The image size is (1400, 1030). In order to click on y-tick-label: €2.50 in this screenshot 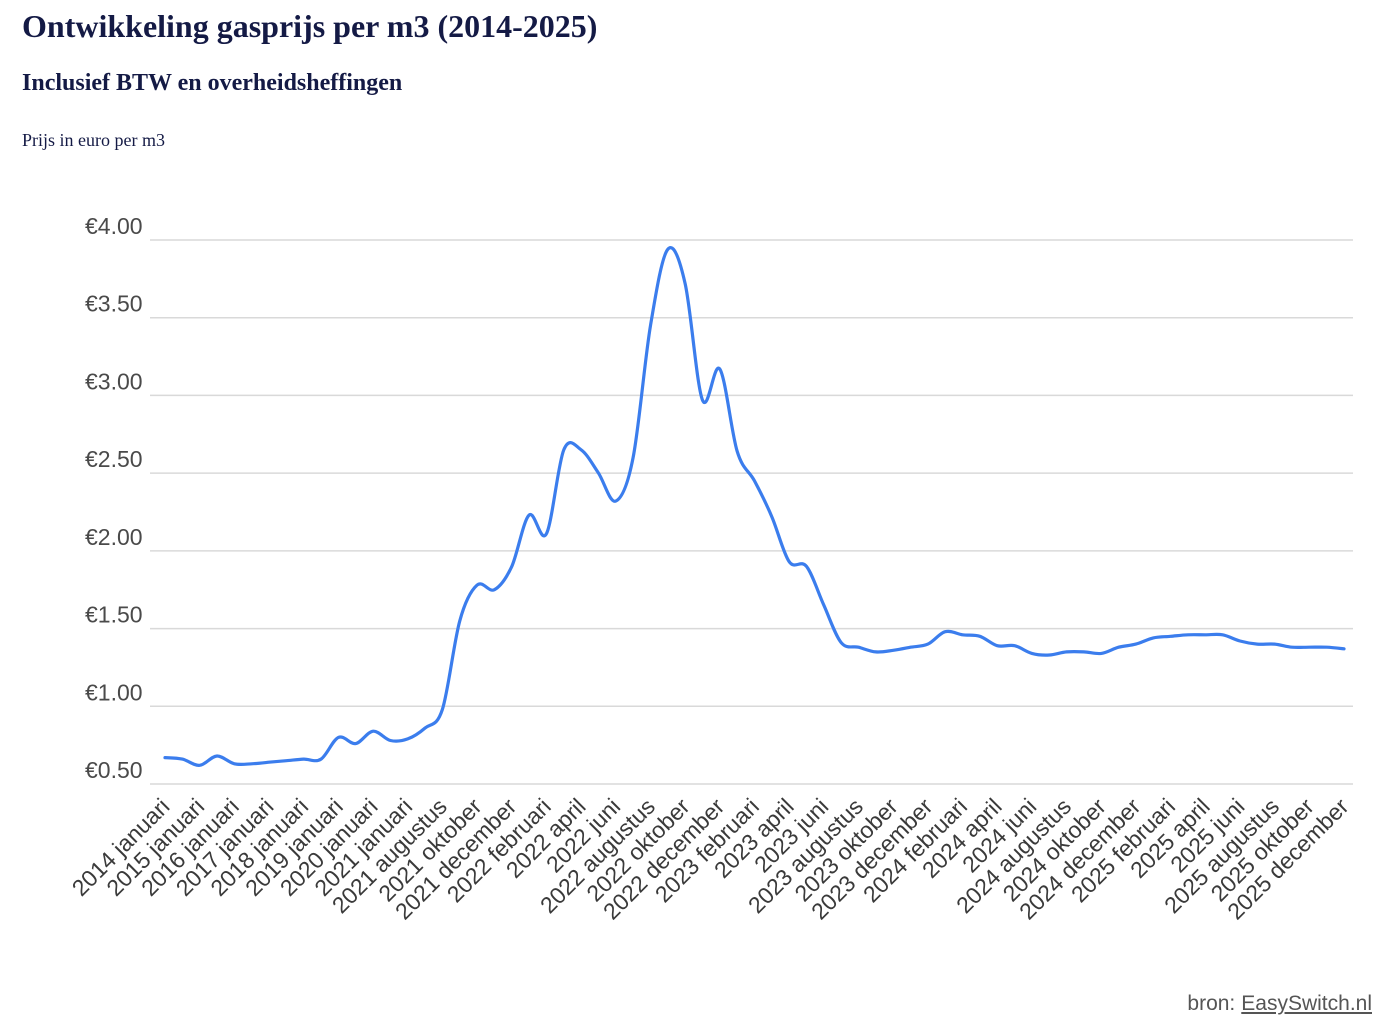, I will do `click(114, 459)`.